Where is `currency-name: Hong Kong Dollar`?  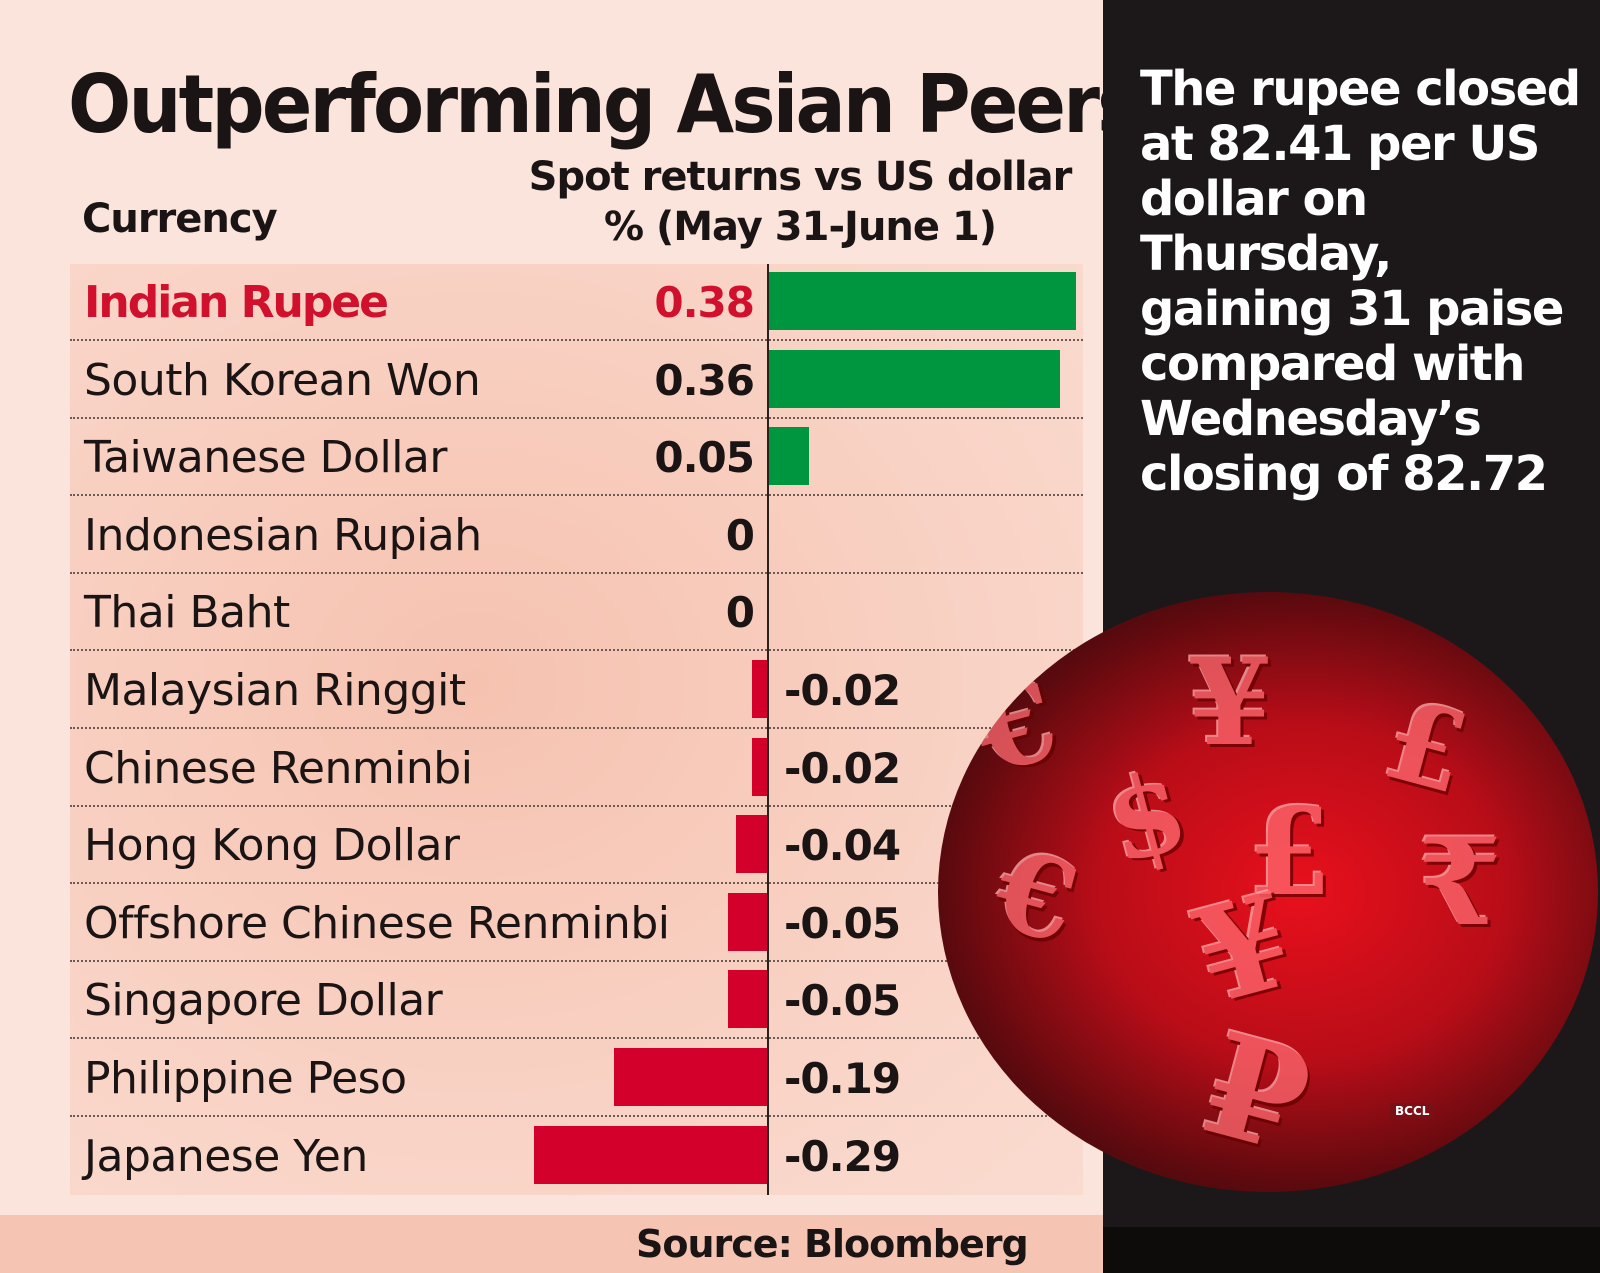 currency-name: Hong Kong Dollar is located at coordinates (272, 846).